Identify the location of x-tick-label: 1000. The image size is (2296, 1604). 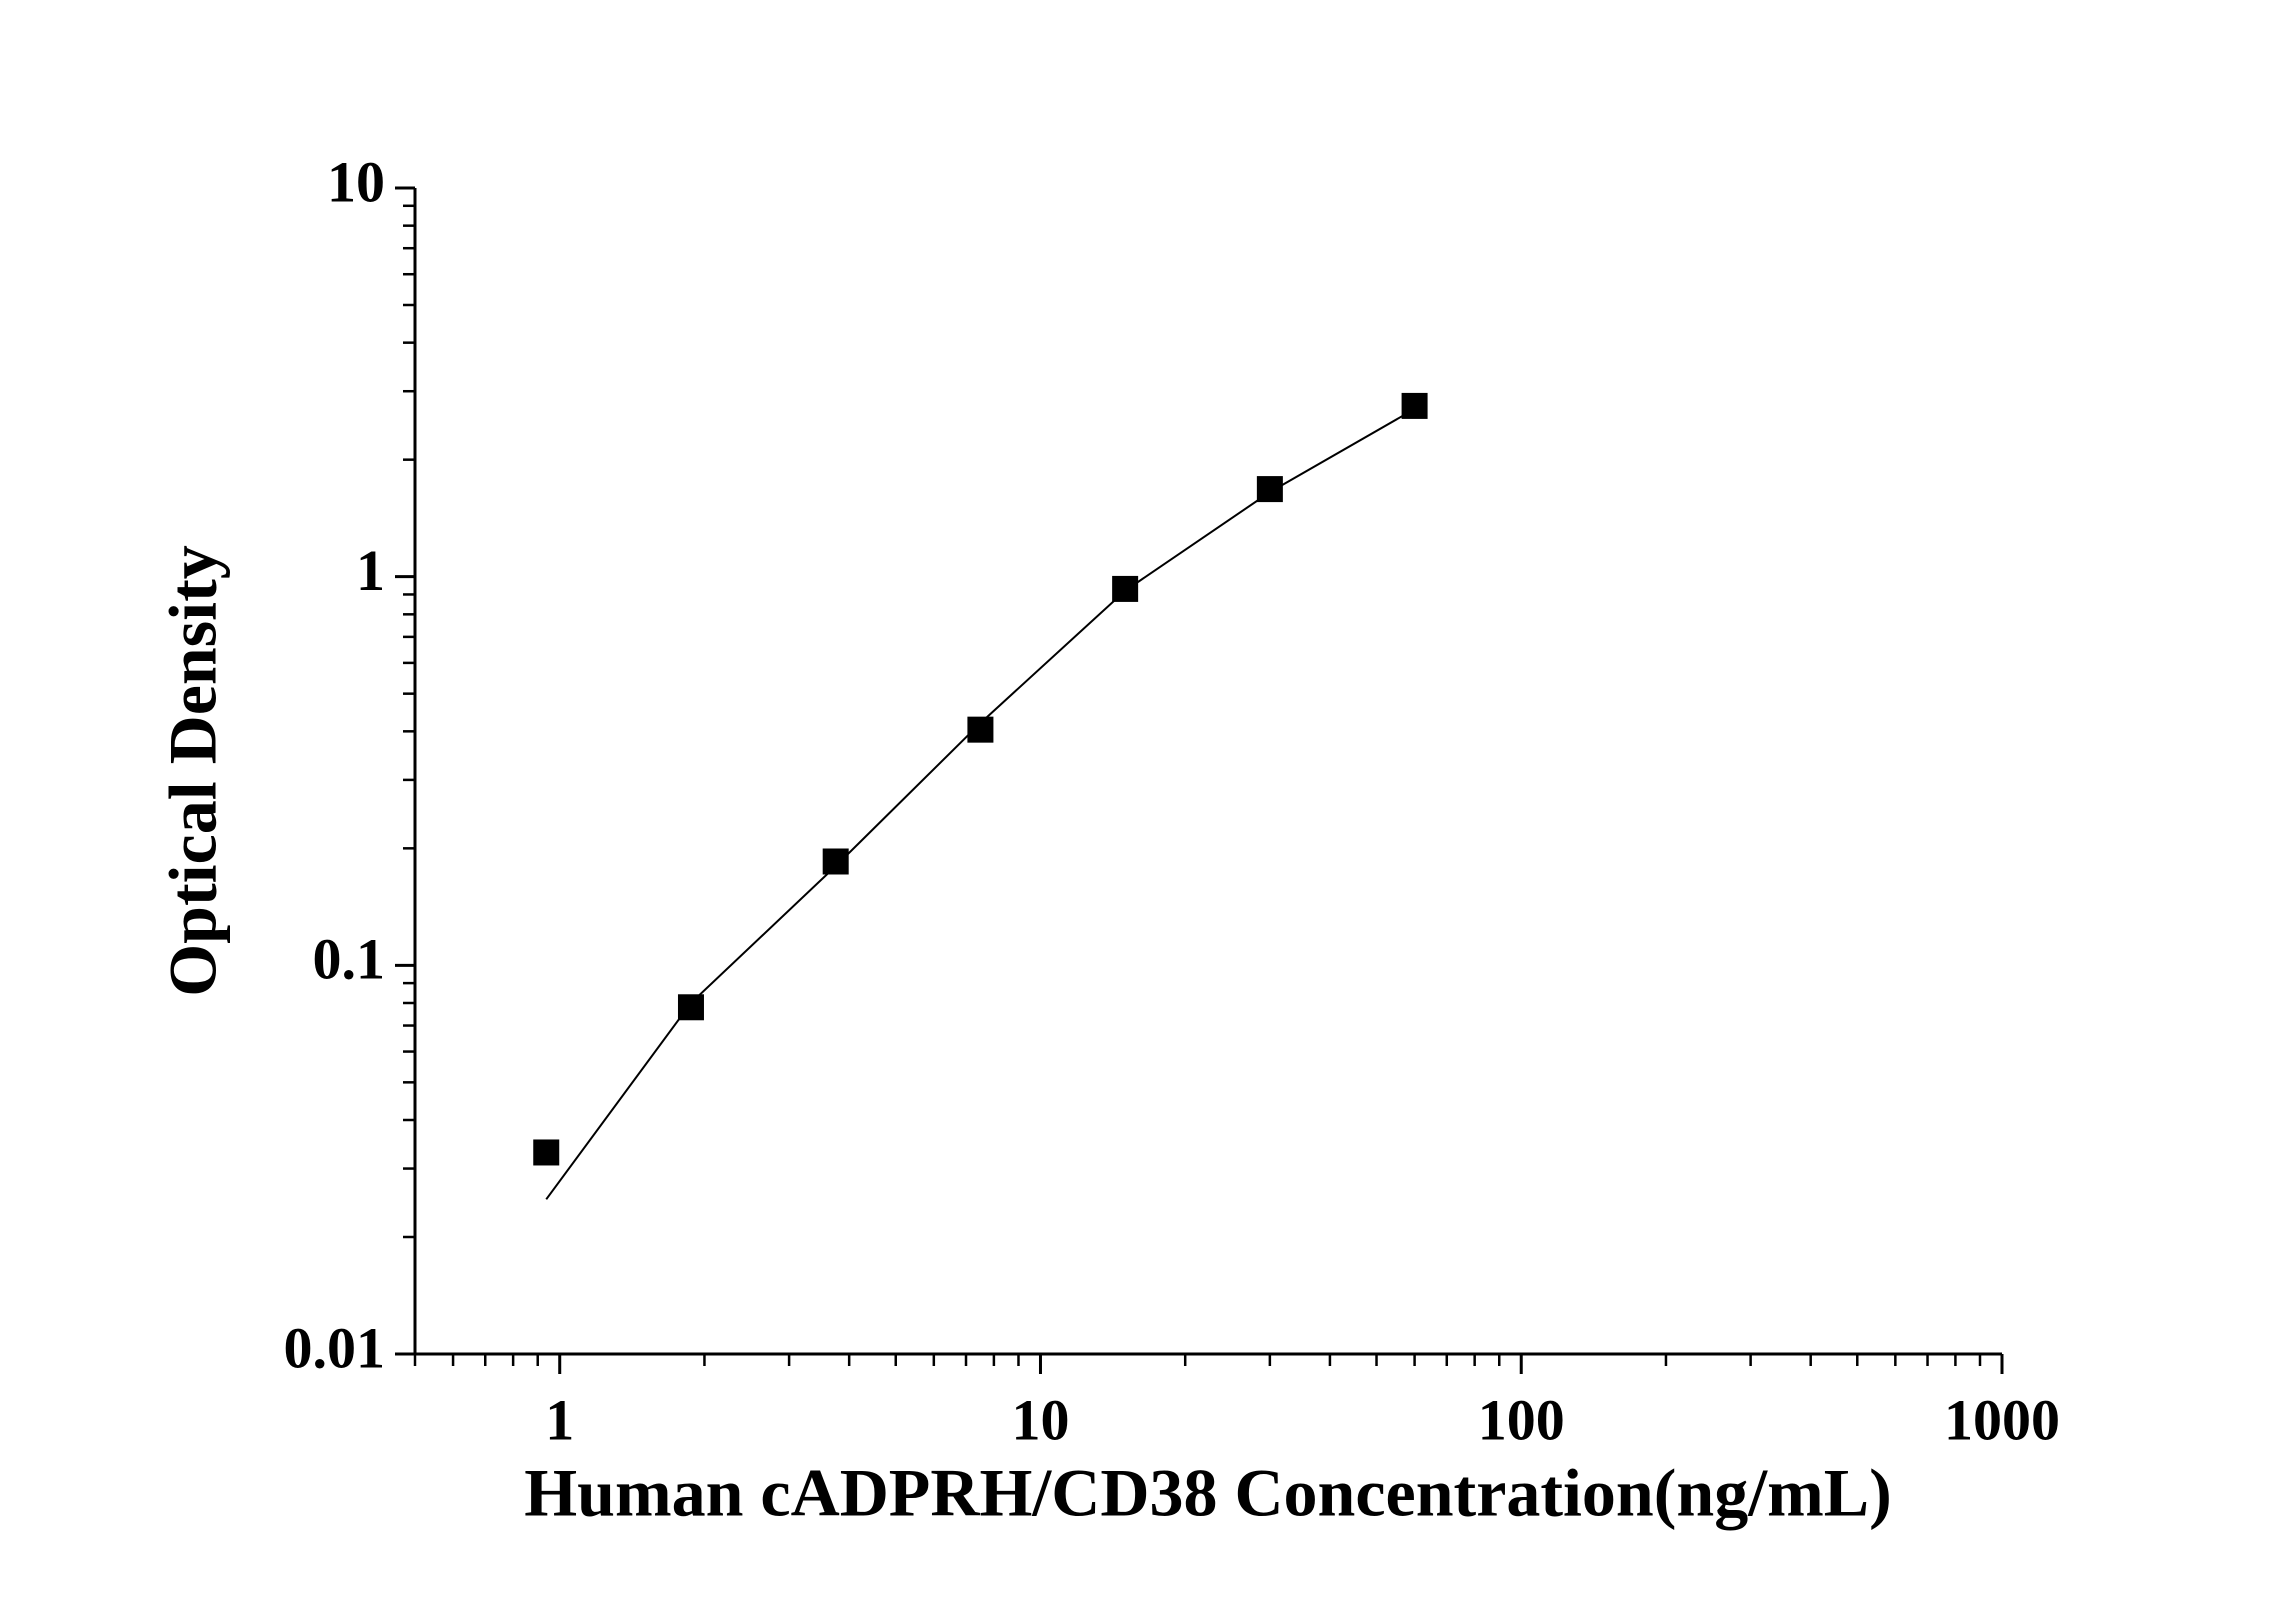
(2002, 1419).